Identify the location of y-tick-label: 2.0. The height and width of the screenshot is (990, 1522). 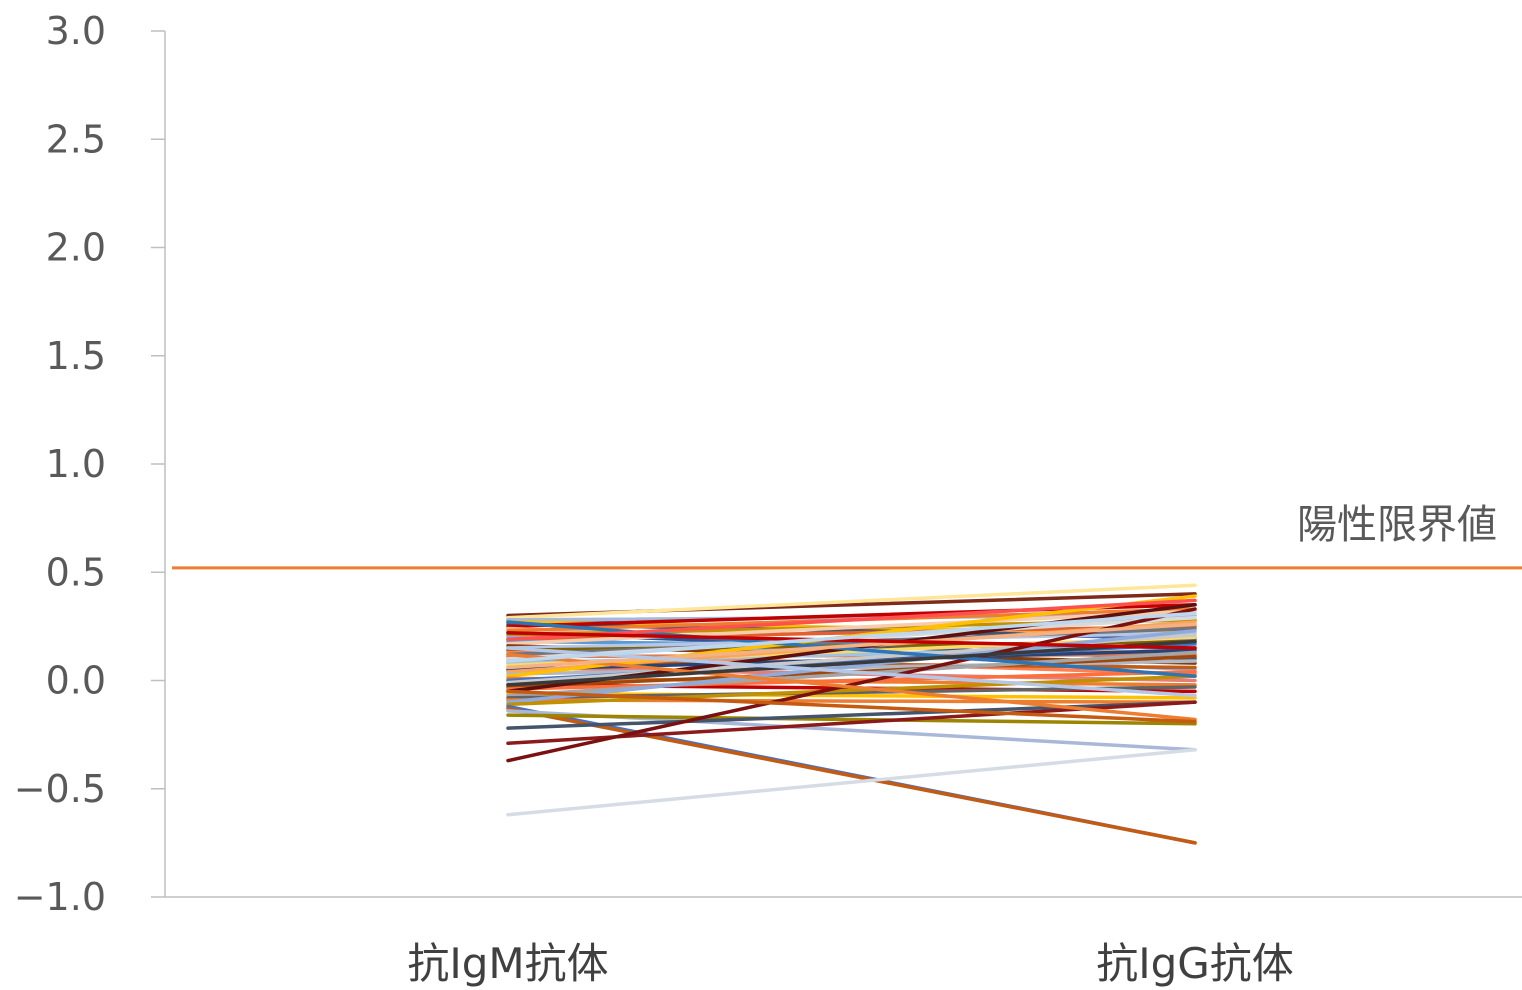
(76, 248).